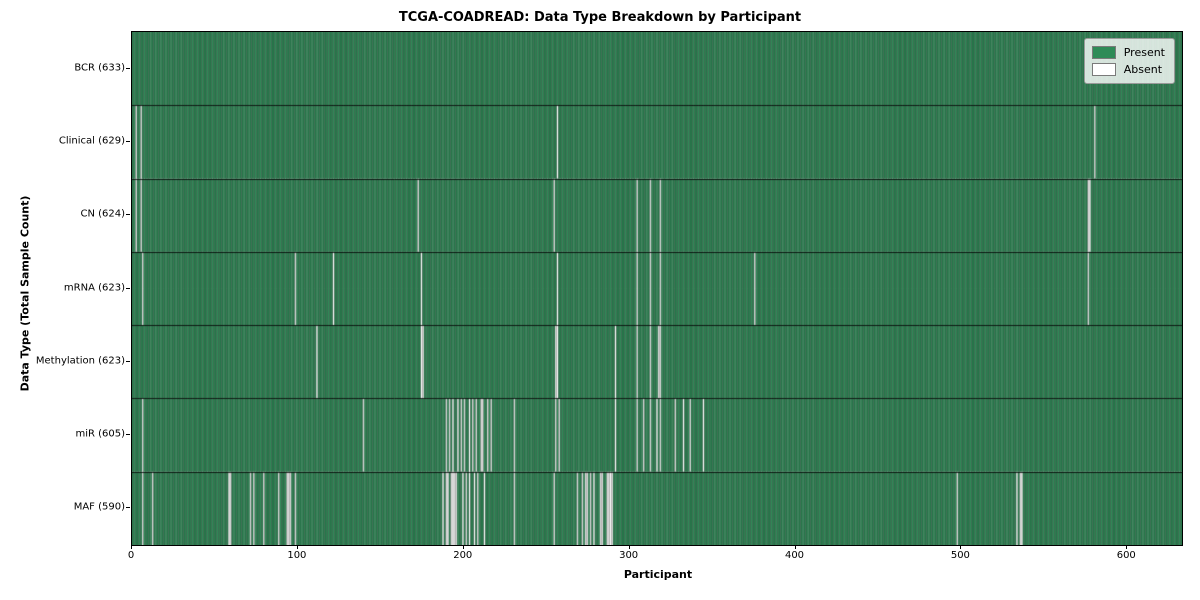 The width and height of the screenshot is (1200, 600). What do you see at coordinates (99, 507) in the screenshot?
I see `y-tick-label: MAF (590)` at bounding box center [99, 507].